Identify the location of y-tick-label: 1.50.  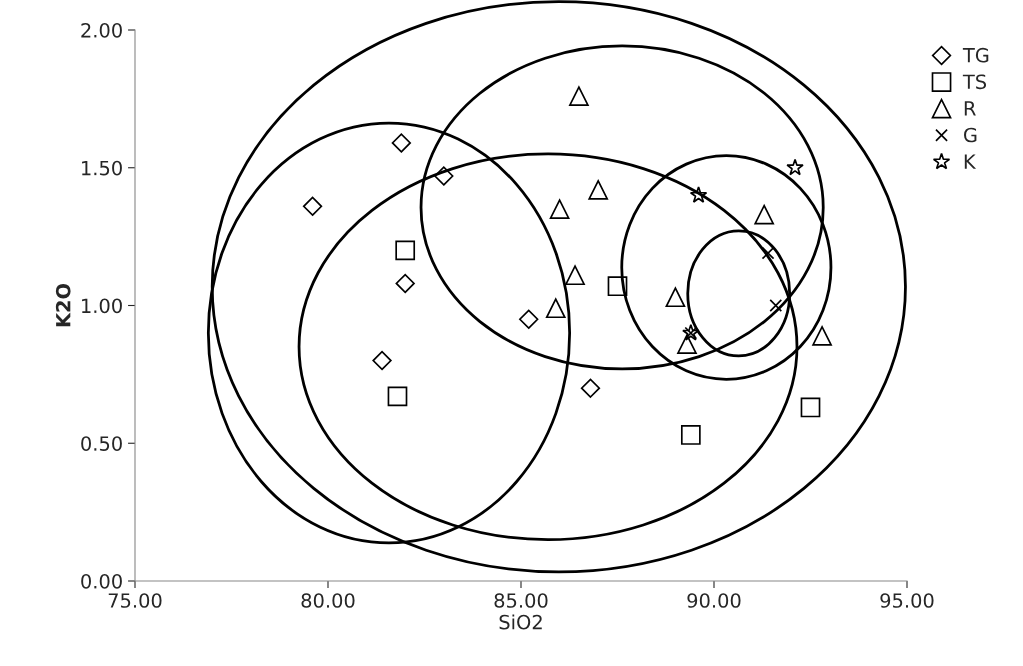
(102, 168).